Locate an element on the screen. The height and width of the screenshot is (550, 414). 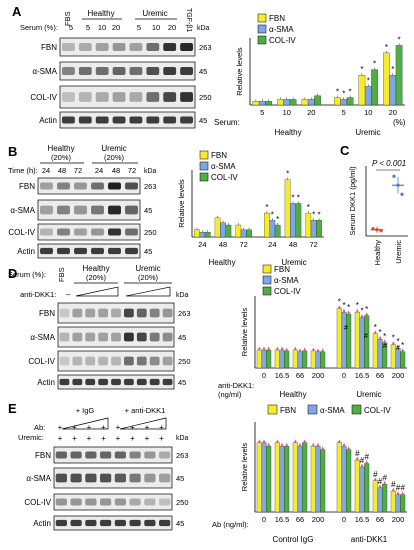
legend-label: COL-IV is located at coordinates (287, 291).